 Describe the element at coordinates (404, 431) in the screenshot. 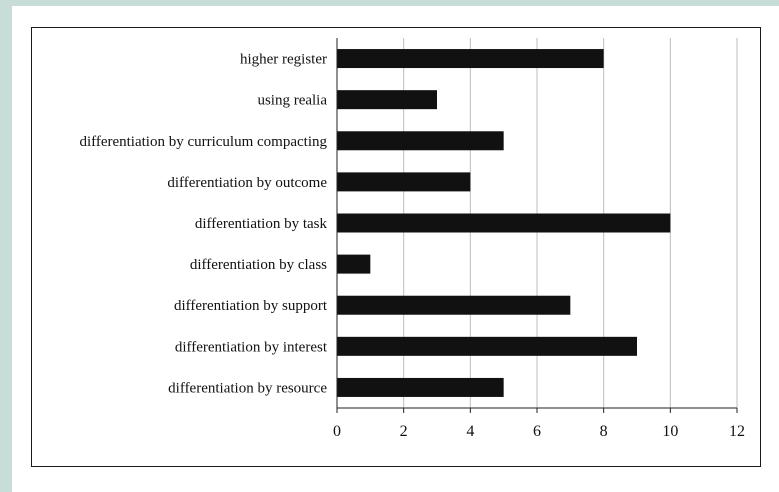

I see `x-tick-label: 2` at that location.